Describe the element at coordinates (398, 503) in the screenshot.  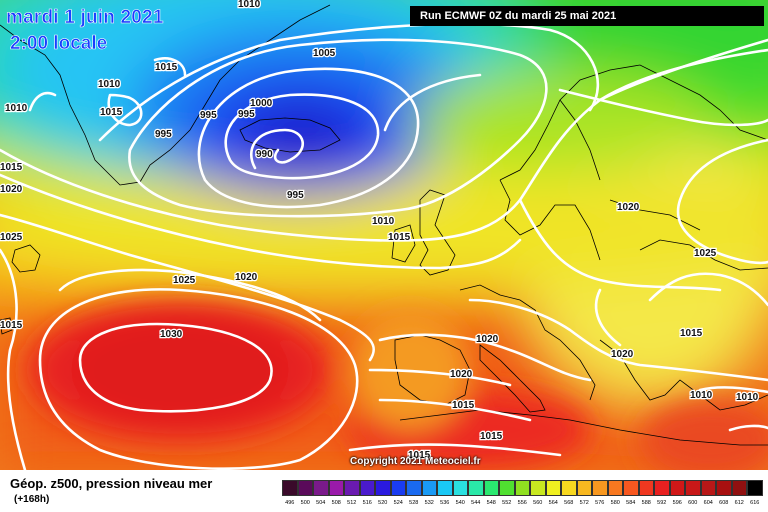
I see `legend-tick-label: 524` at that location.